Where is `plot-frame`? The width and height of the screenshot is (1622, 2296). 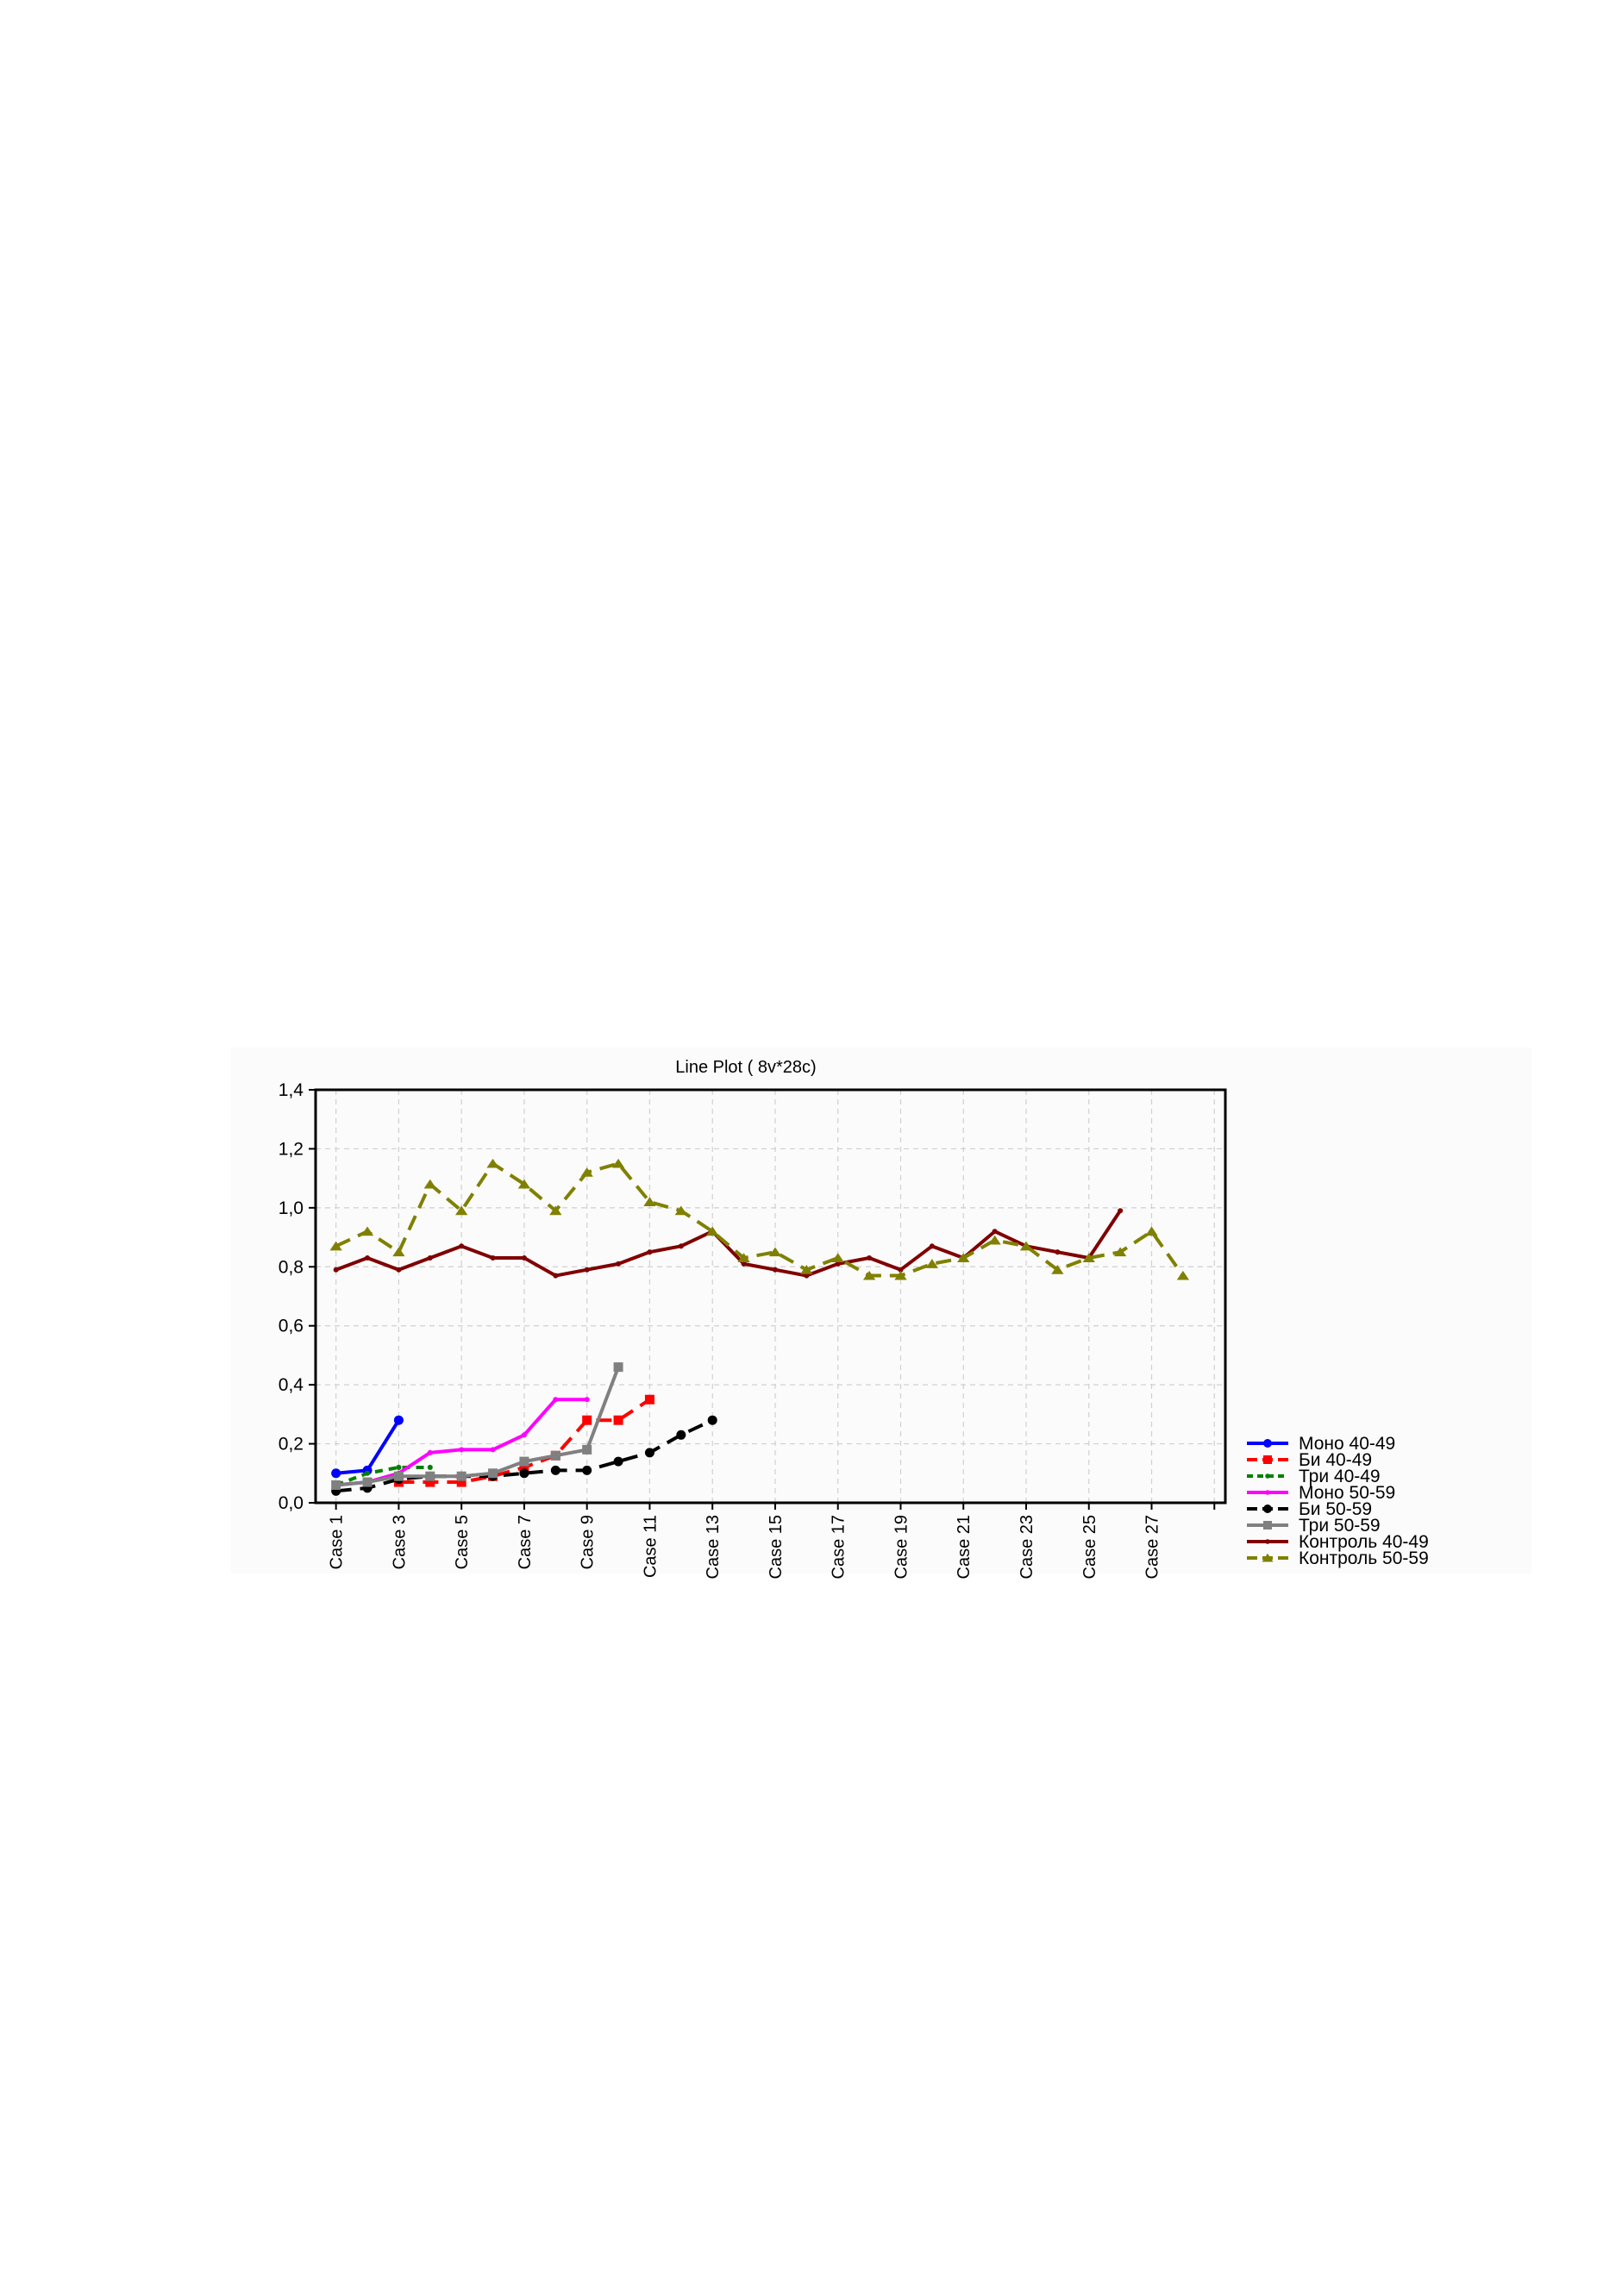 plot-frame is located at coordinates (771, 1296).